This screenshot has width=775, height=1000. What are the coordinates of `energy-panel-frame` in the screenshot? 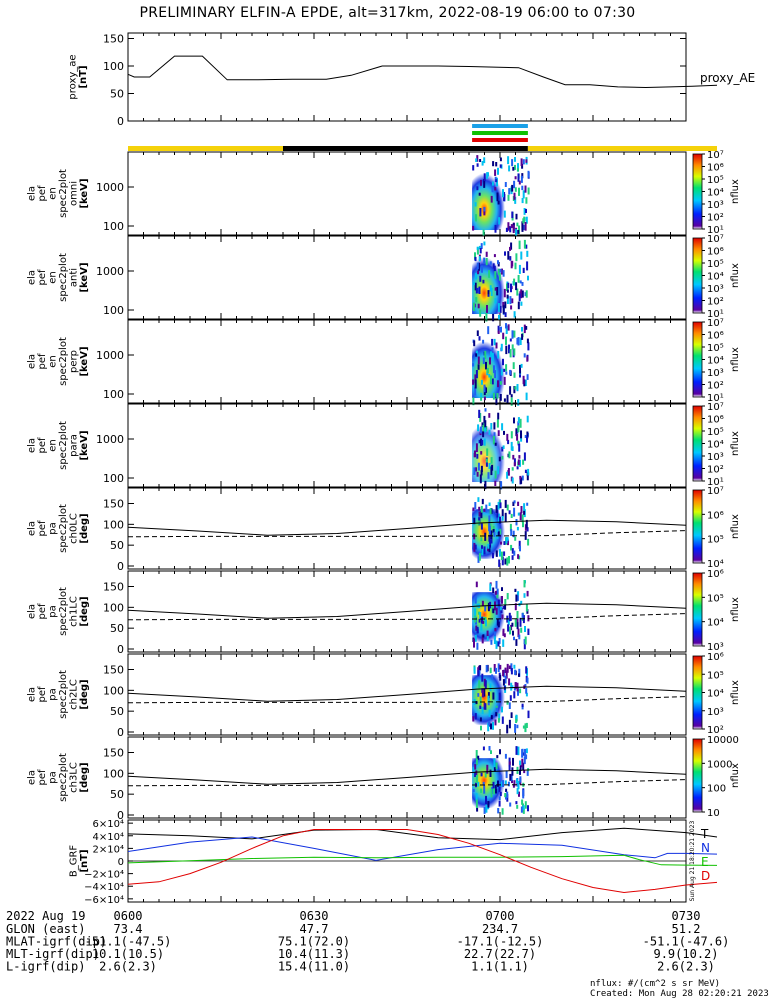 It's located at (407, 277).